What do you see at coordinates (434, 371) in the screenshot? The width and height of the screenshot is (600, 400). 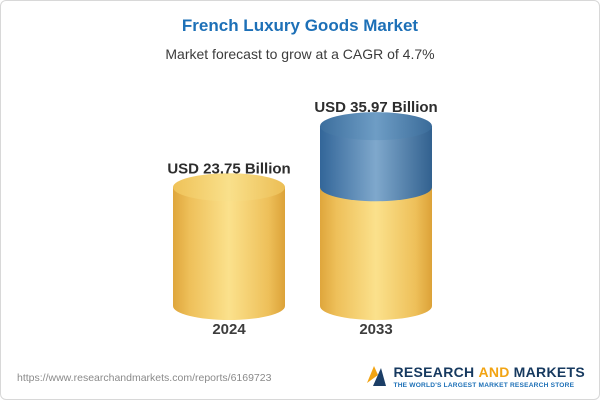 I see `logo-word-research: RESEARCH` at bounding box center [434, 371].